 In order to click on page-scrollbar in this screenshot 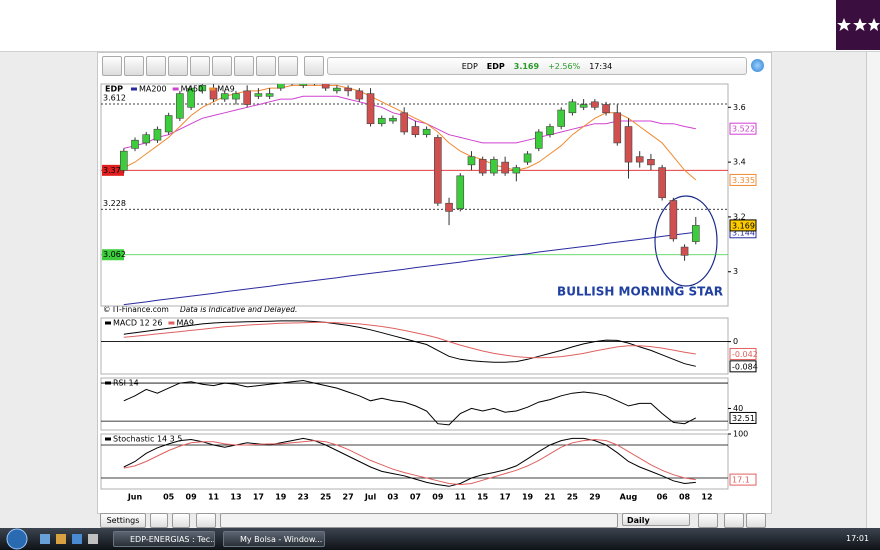, I will do `click(873, 290)`.